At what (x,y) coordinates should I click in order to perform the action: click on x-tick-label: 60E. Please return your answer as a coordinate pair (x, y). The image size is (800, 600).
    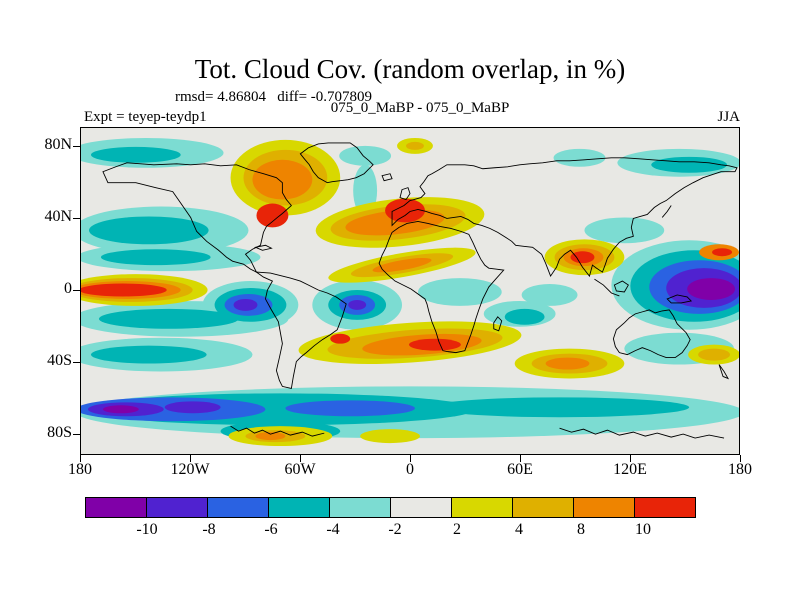
    Looking at the image, I should click on (520, 469).